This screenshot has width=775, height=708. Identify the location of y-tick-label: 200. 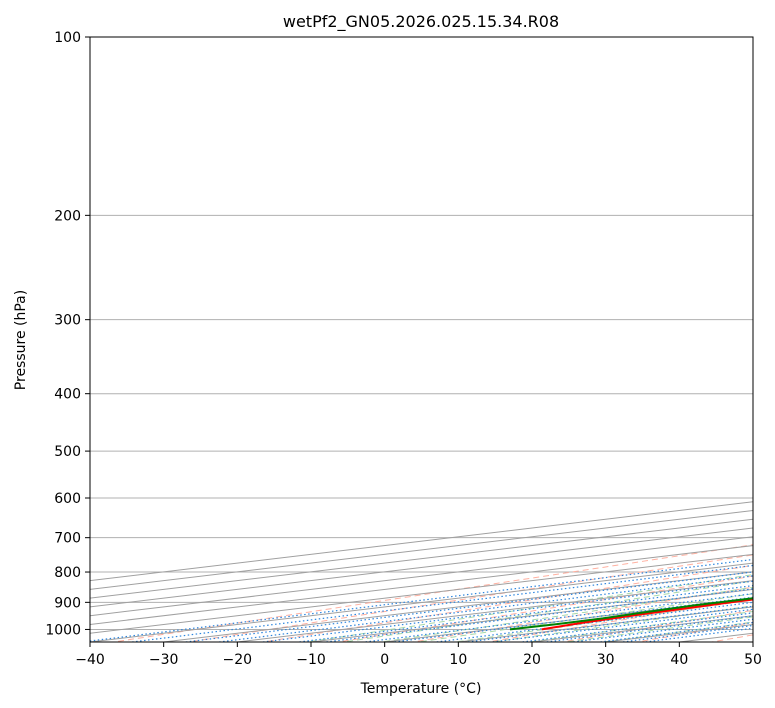
(67, 216).